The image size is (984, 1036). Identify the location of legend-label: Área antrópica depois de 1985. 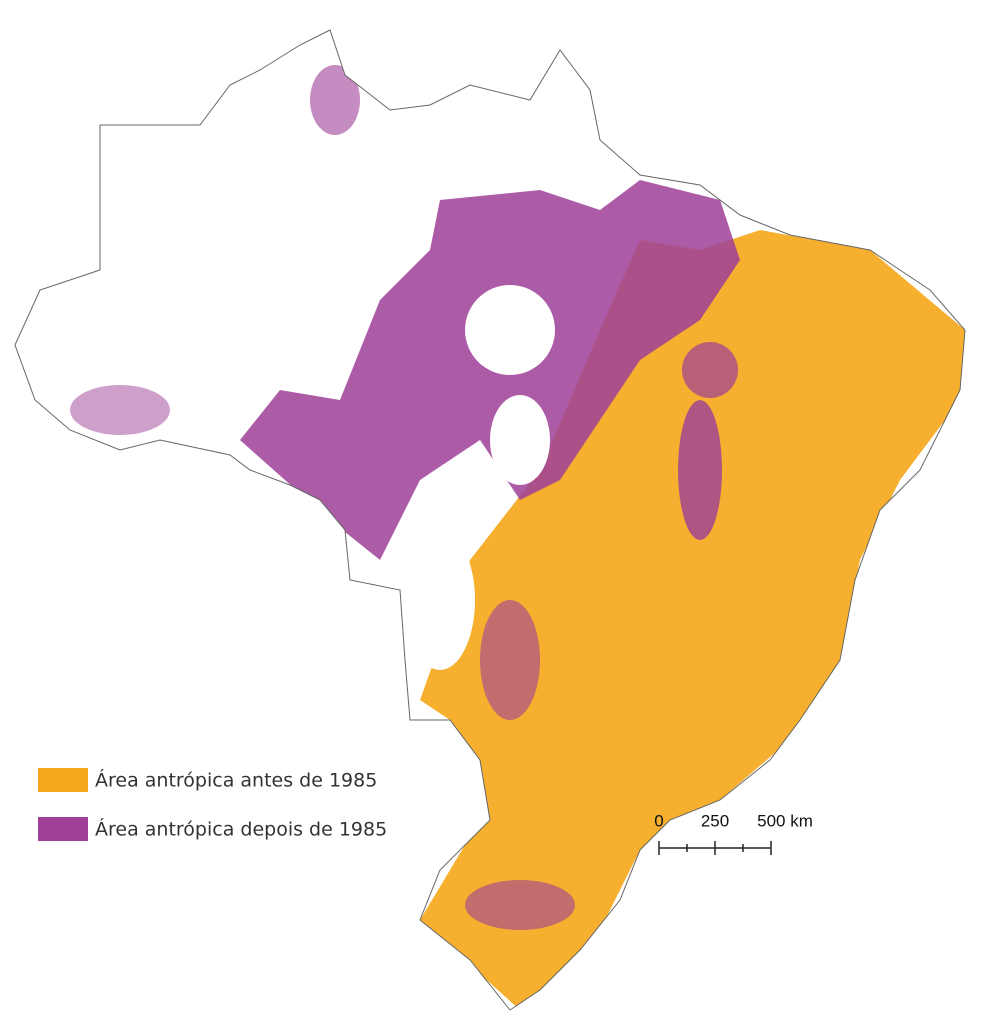
(241, 829).